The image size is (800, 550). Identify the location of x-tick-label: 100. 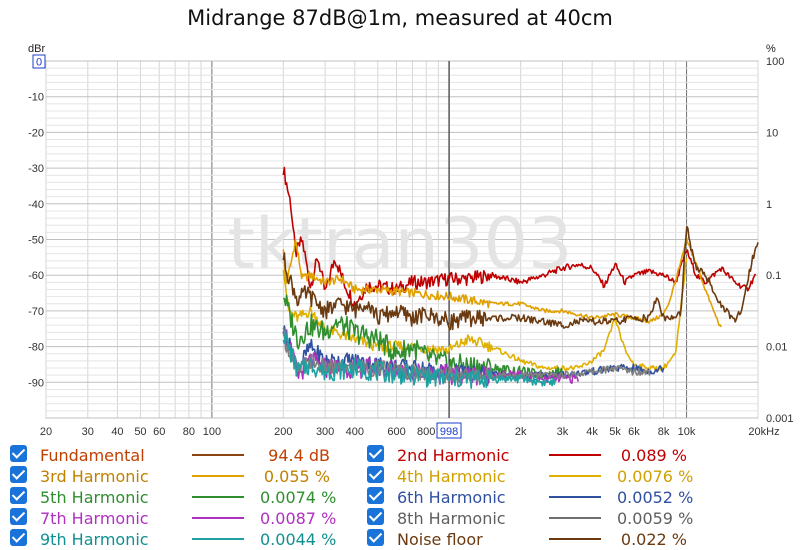
(212, 432).